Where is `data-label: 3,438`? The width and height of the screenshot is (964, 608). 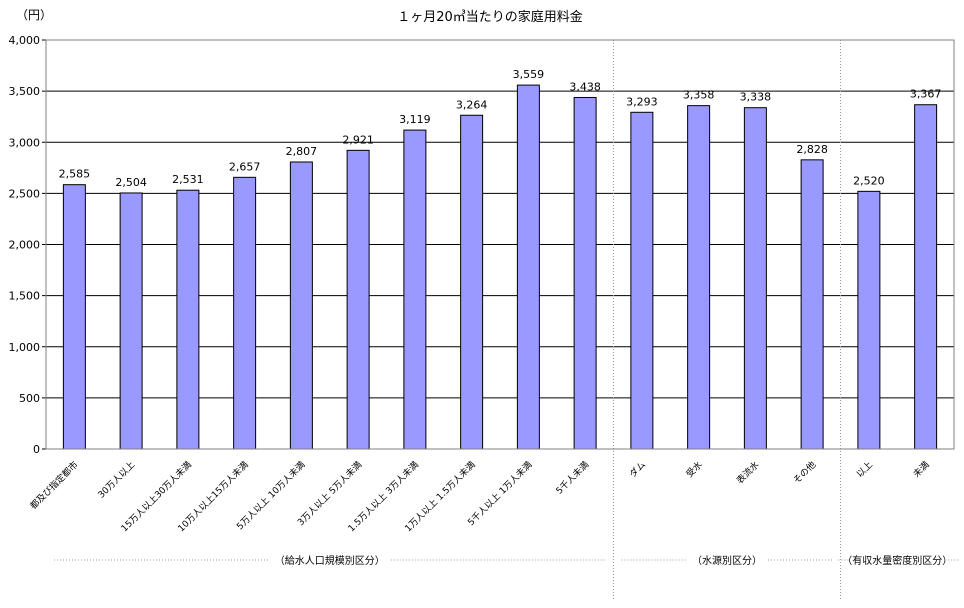 data-label: 3,438 is located at coordinates (585, 86).